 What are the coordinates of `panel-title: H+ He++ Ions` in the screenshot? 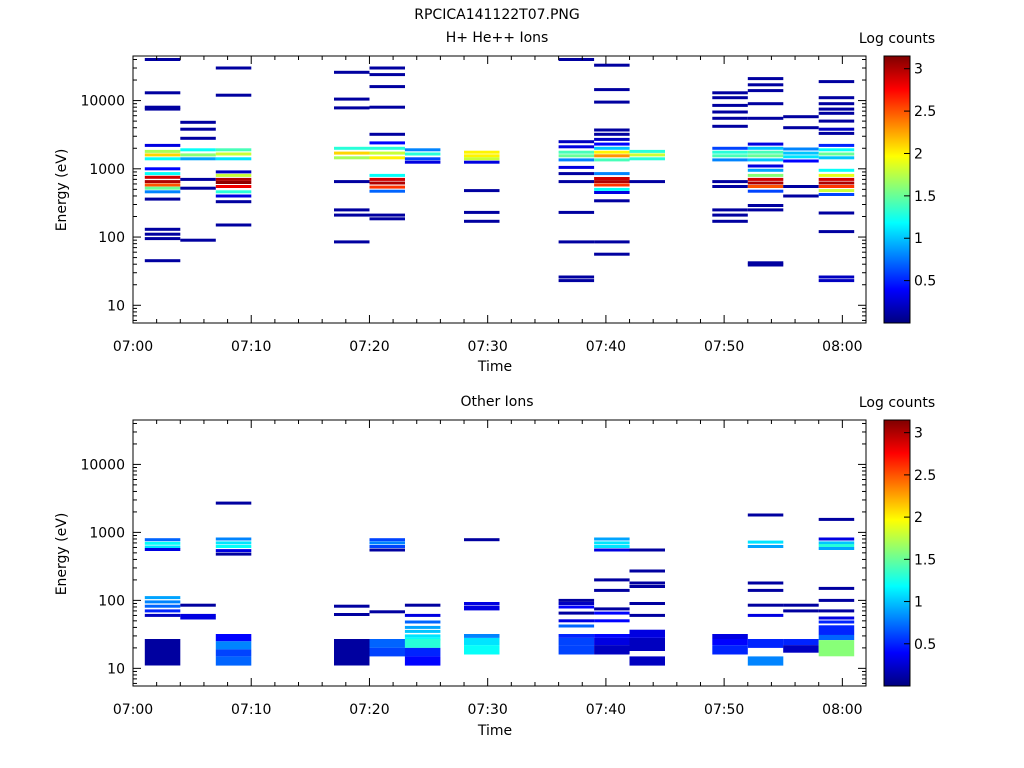 It's located at (497, 38).